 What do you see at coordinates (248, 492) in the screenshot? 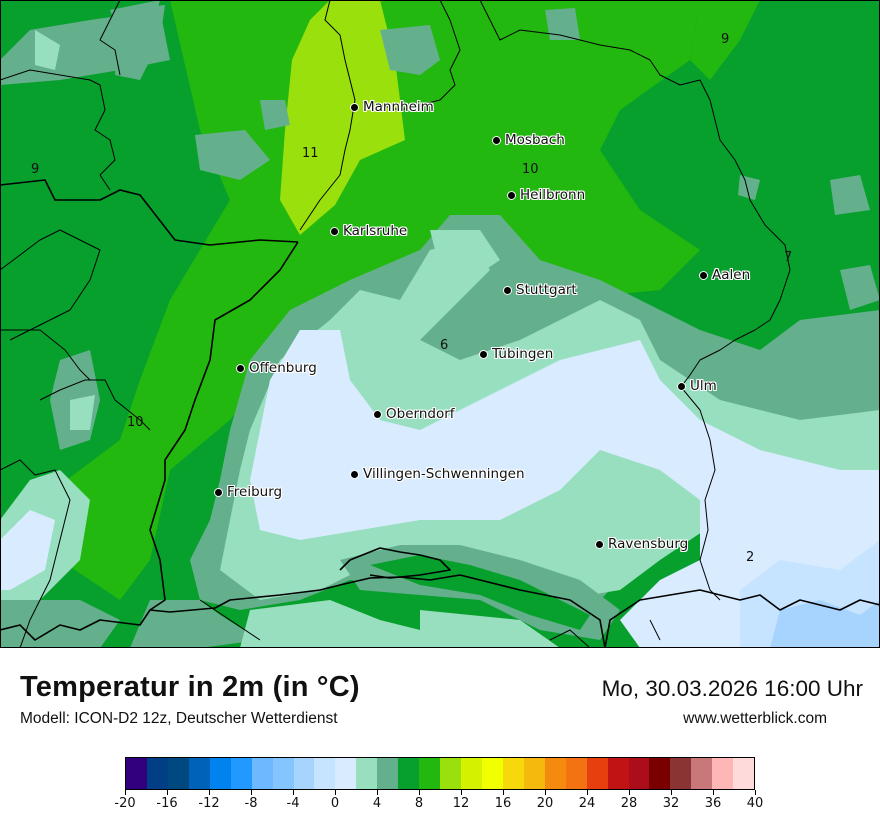
I see `city-marker-freiburg: Freiburg` at bounding box center [248, 492].